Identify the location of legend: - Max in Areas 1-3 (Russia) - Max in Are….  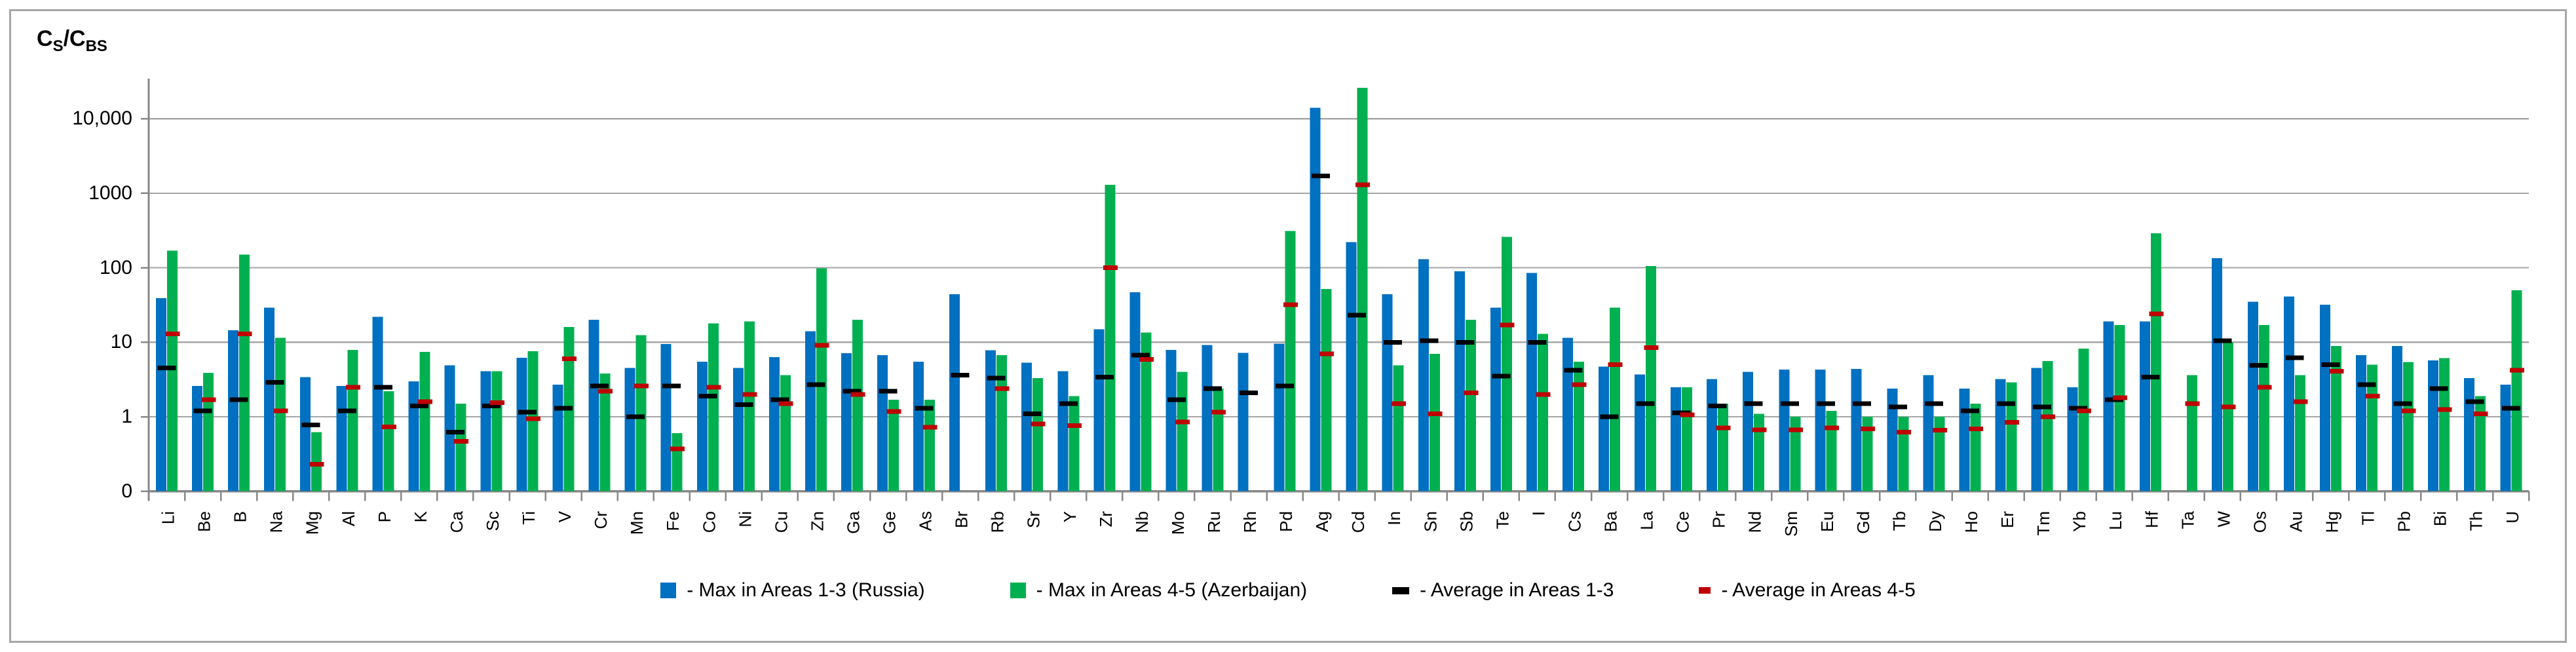
(1288, 590).